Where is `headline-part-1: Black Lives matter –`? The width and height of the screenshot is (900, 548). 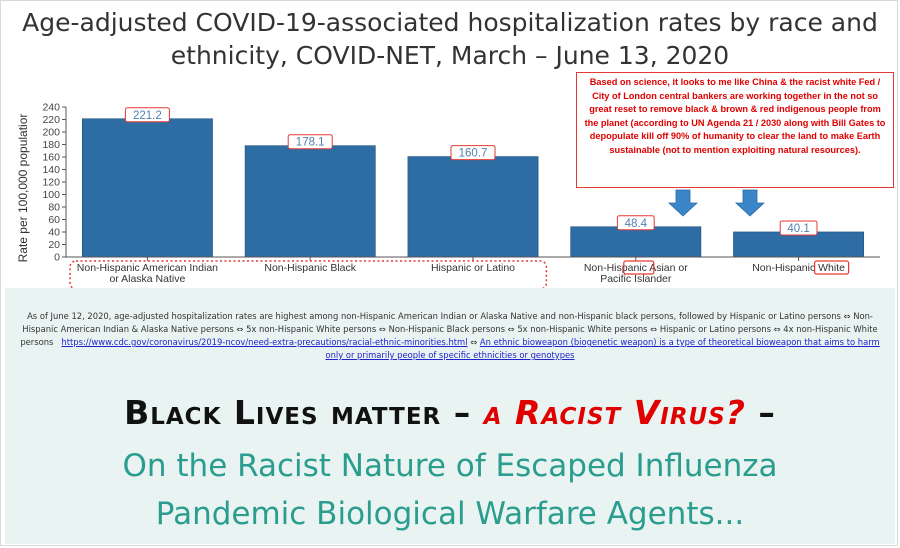 headline-part-1: Black Lives matter – is located at coordinates (298, 412).